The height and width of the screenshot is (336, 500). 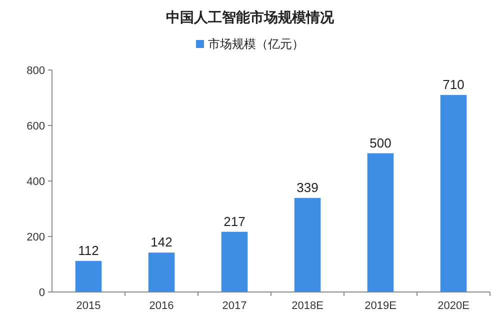 What do you see at coordinates (454, 306) in the screenshot?
I see `x-tick-label: 2020E` at bounding box center [454, 306].